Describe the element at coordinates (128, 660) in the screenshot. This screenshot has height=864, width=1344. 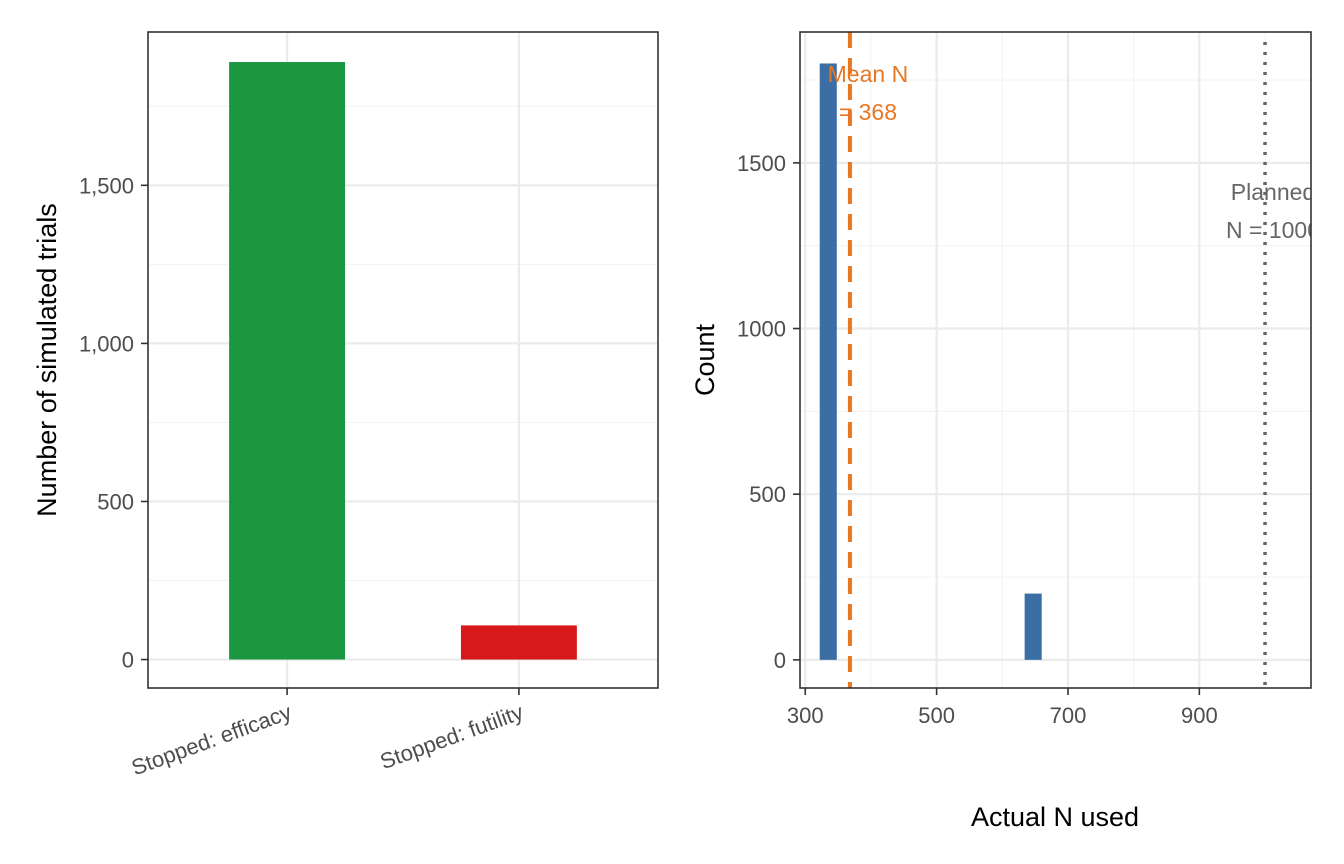
I see `left-y-tick-label: 0` at that location.